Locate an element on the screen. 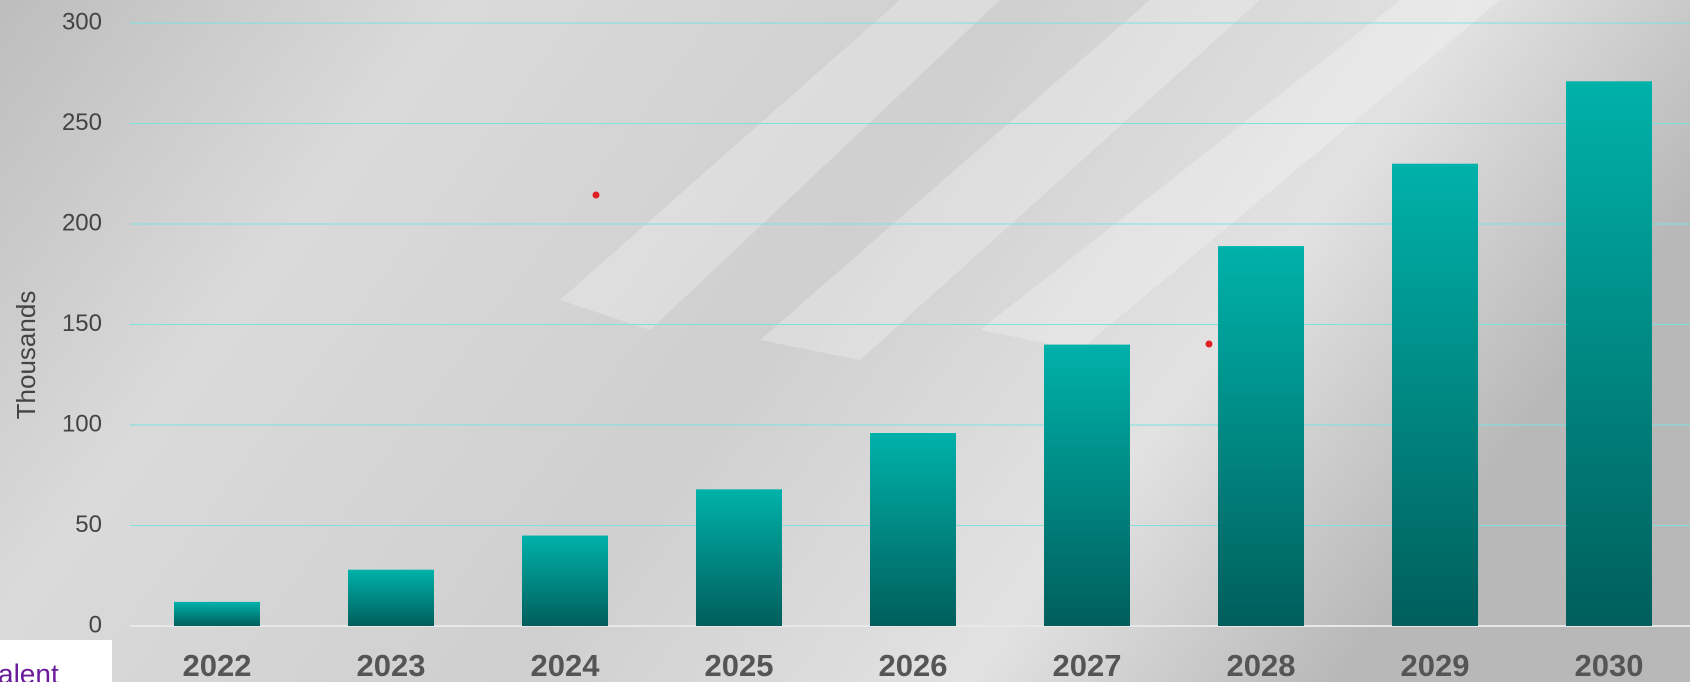  x-tick-label: 2024 is located at coordinates (566, 665).